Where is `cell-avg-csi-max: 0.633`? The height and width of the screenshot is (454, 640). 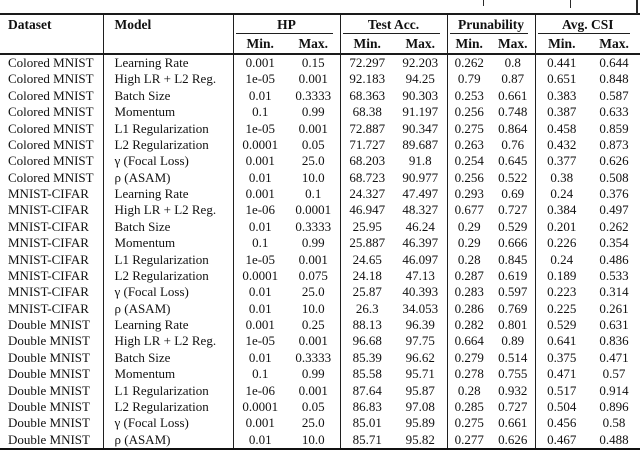
cell-avg-csi-max: 0.633 is located at coordinates (614, 112).